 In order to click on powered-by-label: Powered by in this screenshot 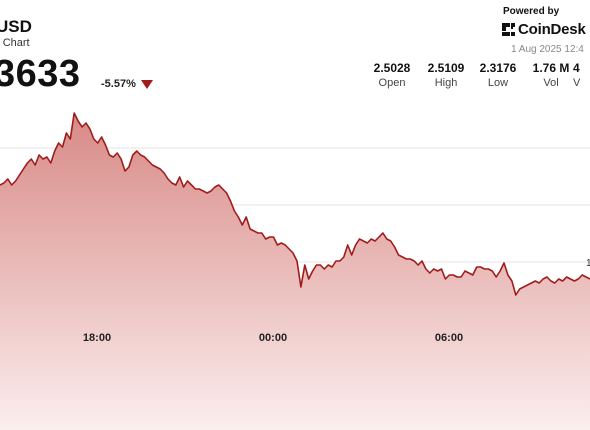, I will do `click(531, 11)`.